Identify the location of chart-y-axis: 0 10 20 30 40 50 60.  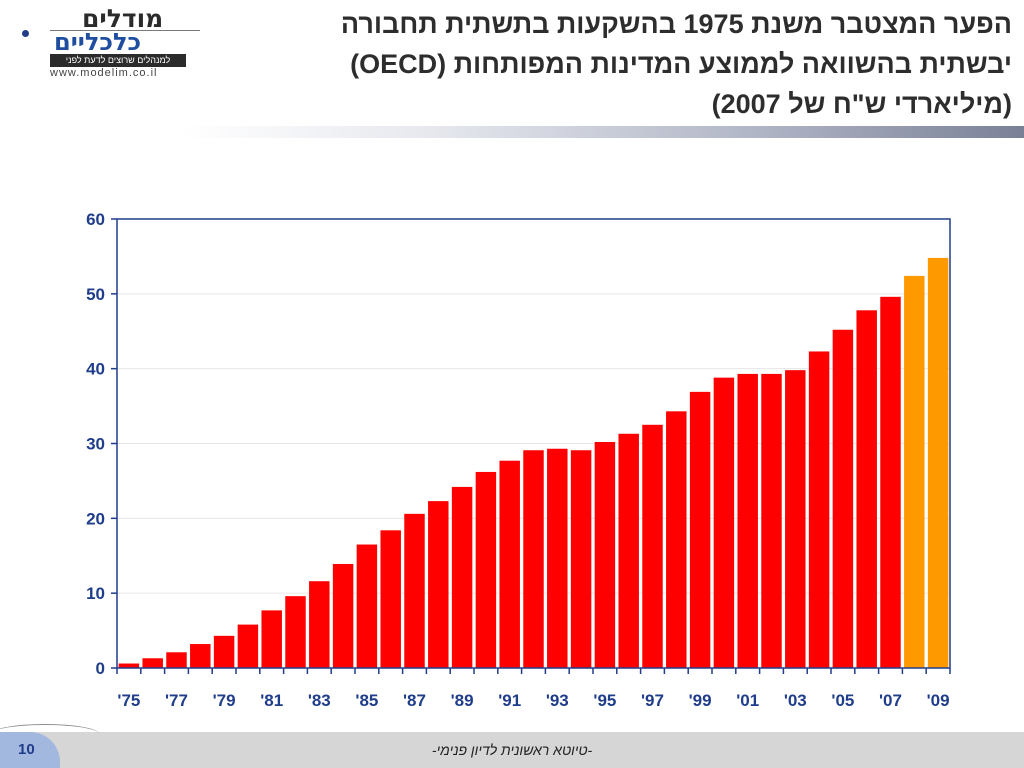
(101, 444).